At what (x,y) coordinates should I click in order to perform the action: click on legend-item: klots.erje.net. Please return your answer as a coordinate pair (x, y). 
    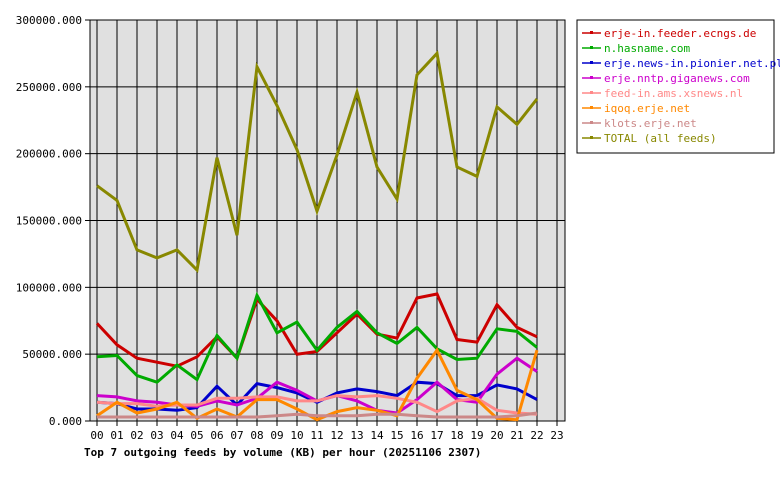
    Looking at the image, I should click on (650, 123).